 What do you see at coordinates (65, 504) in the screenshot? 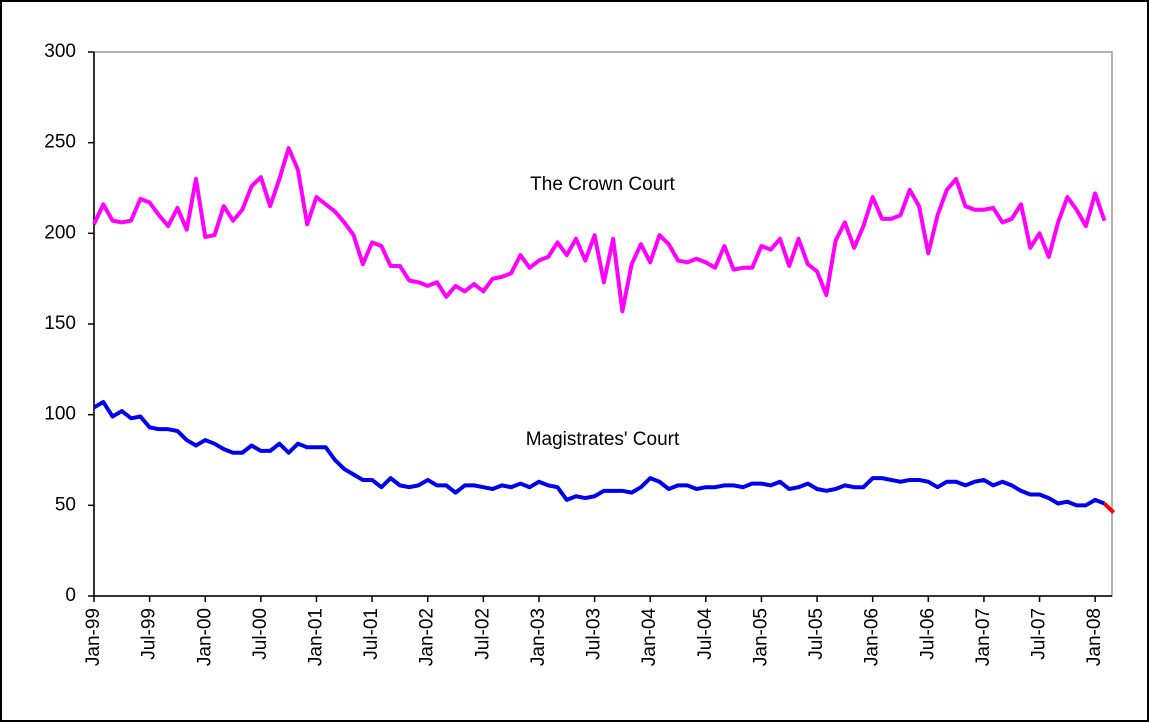
I see `y-tick-label: 50` at bounding box center [65, 504].